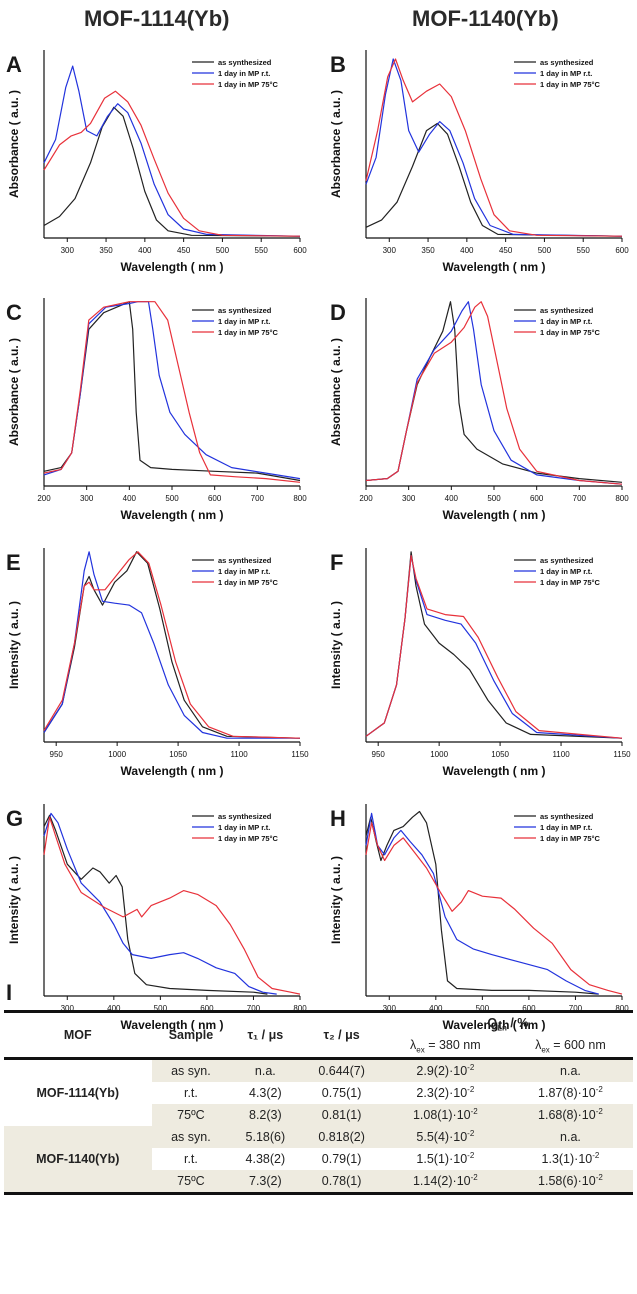 The image size is (637, 1294). Describe the element at coordinates (485, 18) in the screenshot. I see `column-title-mof-1140: MOF-1140(Yb)` at that location.